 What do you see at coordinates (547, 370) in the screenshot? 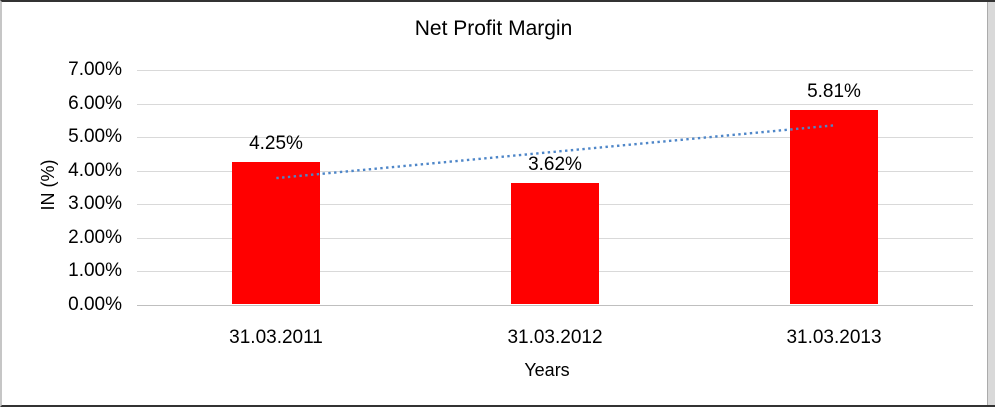
I see `x-axis-title: Years` at bounding box center [547, 370].